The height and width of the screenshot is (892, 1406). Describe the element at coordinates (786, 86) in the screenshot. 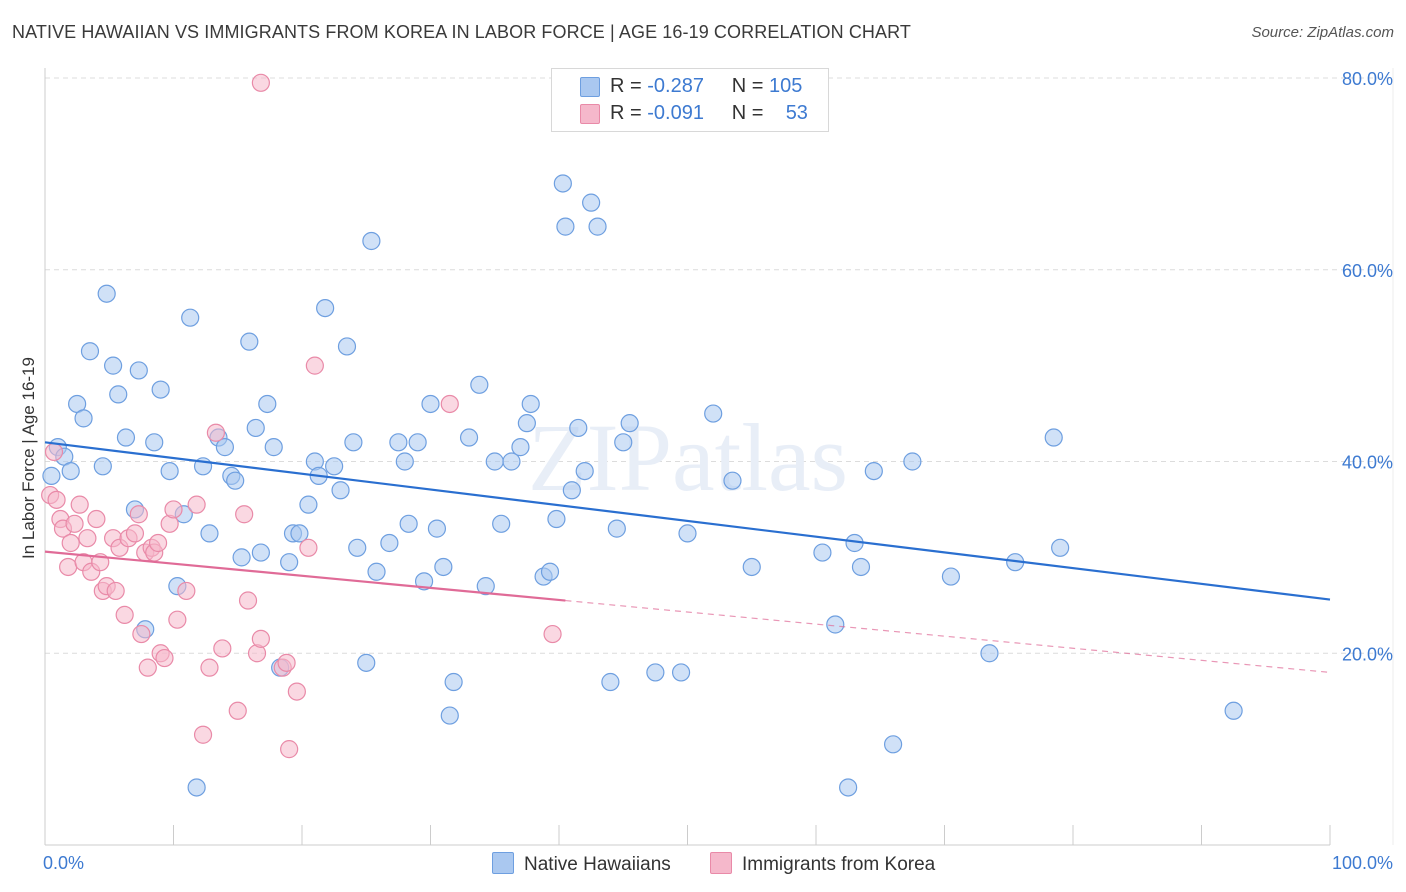

I see `legend-n-value: 105` at that location.